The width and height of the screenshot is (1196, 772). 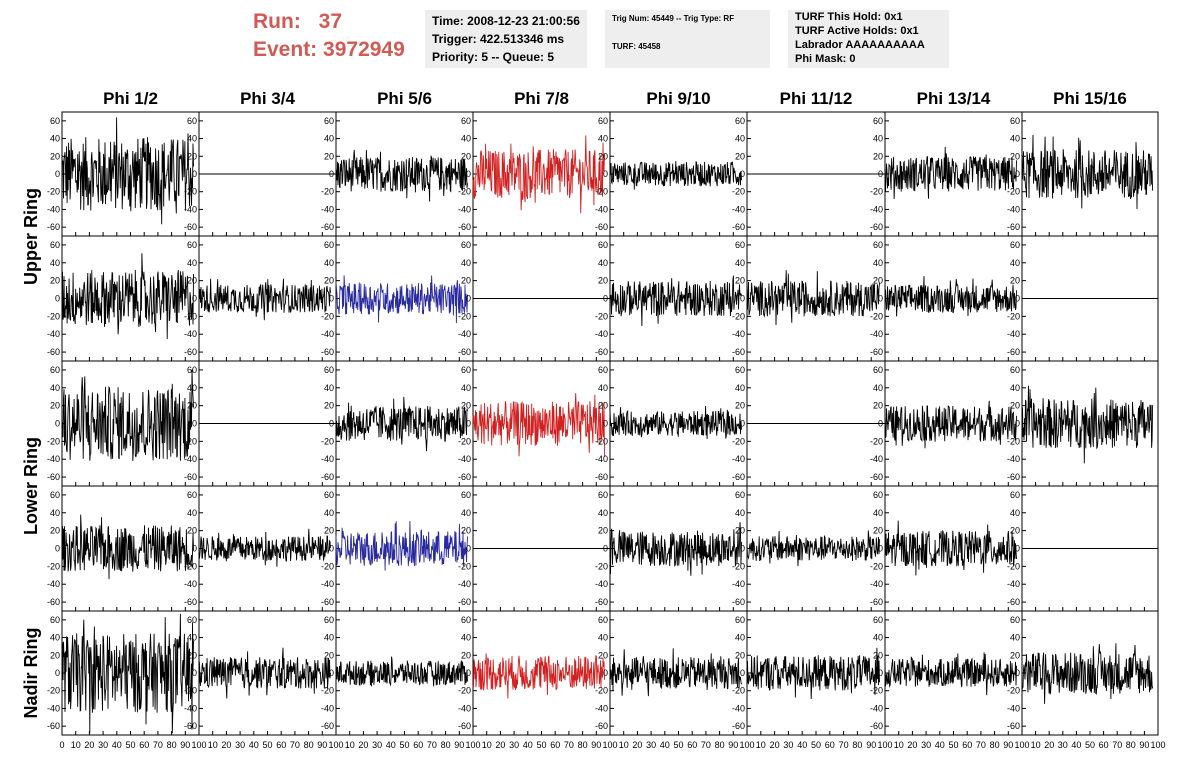 I want to click on x-tick-label: 90, so click(x=1144, y=745).